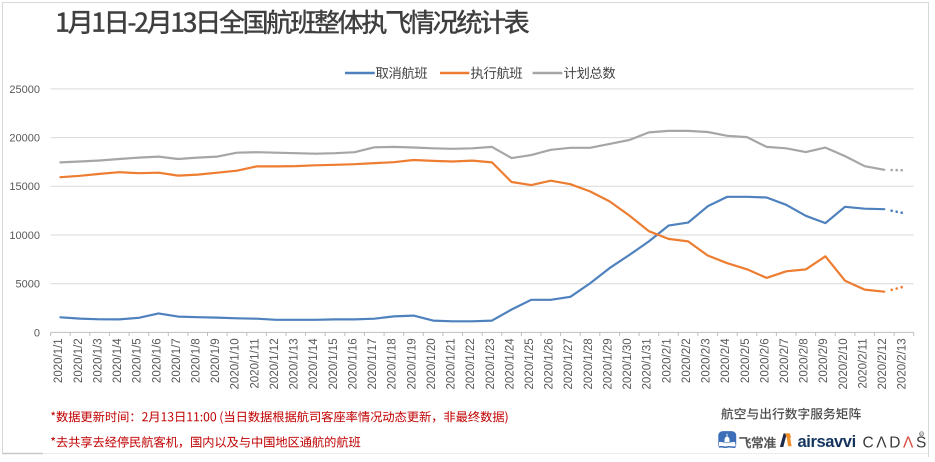 Image resolution: width=935 pixels, height=462 pixels. Describe the element at coordinates (530, 363) in the screenshot. I see `svg-text: 2020/1/25` at that location.